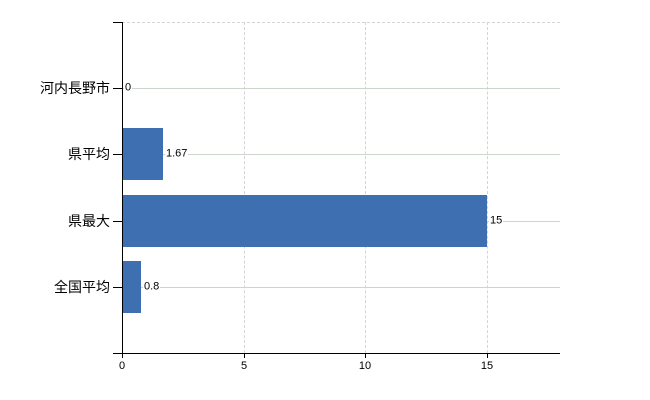  What do you see at coordinates (152, 287) in the screenshot?
I see `bar-value-label: 0.8` at bounding box center [152, 287].